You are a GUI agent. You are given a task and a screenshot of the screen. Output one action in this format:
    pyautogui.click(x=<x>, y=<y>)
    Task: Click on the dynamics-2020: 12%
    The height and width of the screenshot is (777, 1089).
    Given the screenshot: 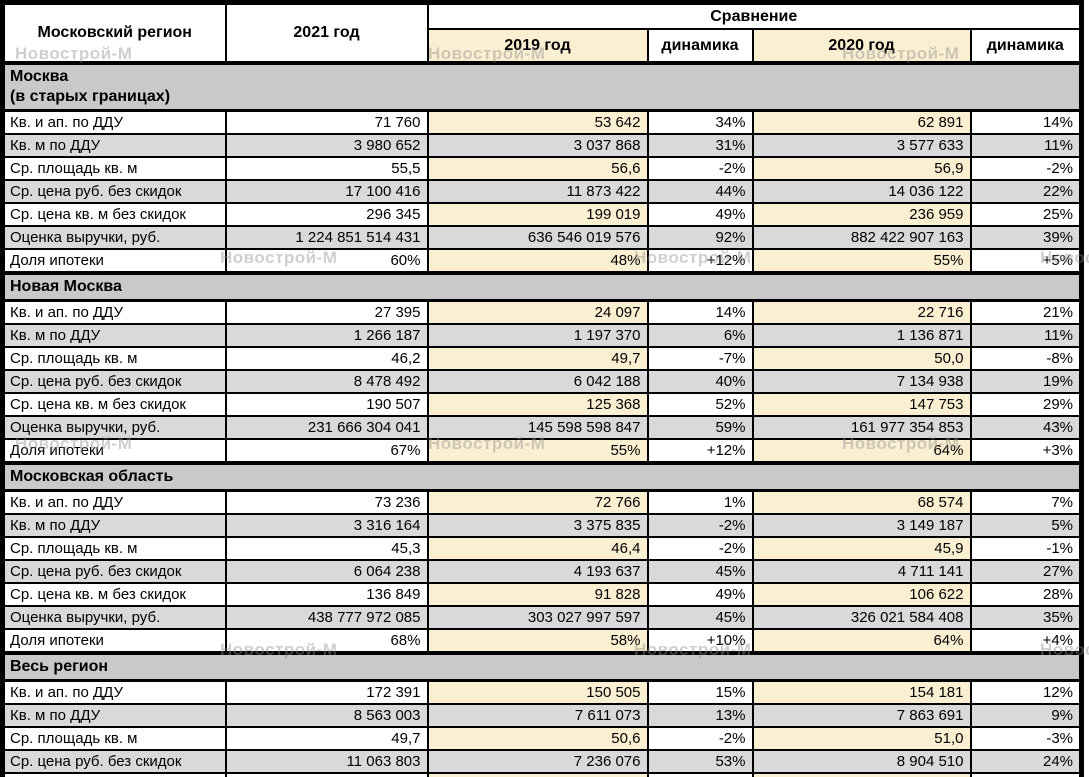 What is the action you would take?
    pyautogui.click(x=1026, y=692)
    